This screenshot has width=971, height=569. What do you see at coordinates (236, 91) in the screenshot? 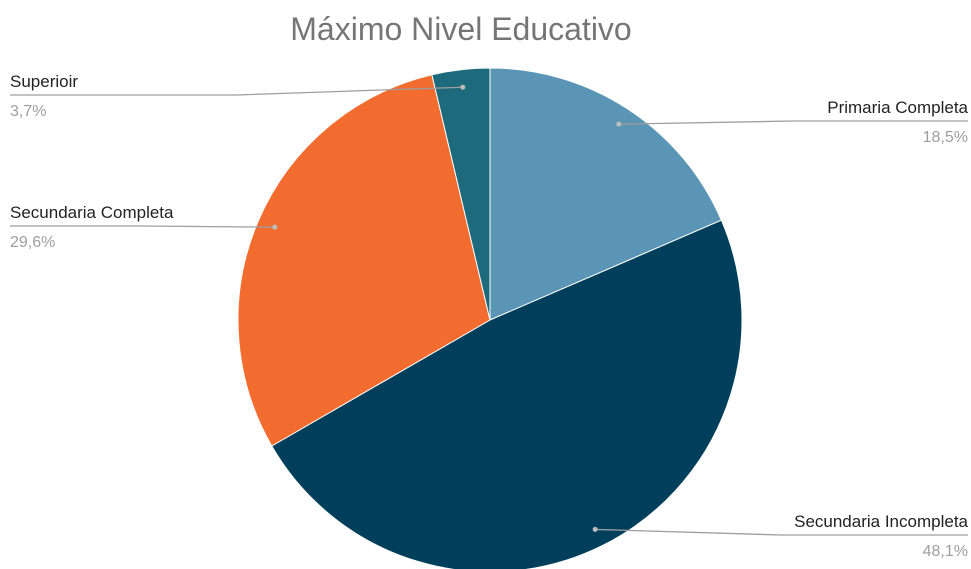
I see `leader-line-superioir` at bounding box center [236, 91].